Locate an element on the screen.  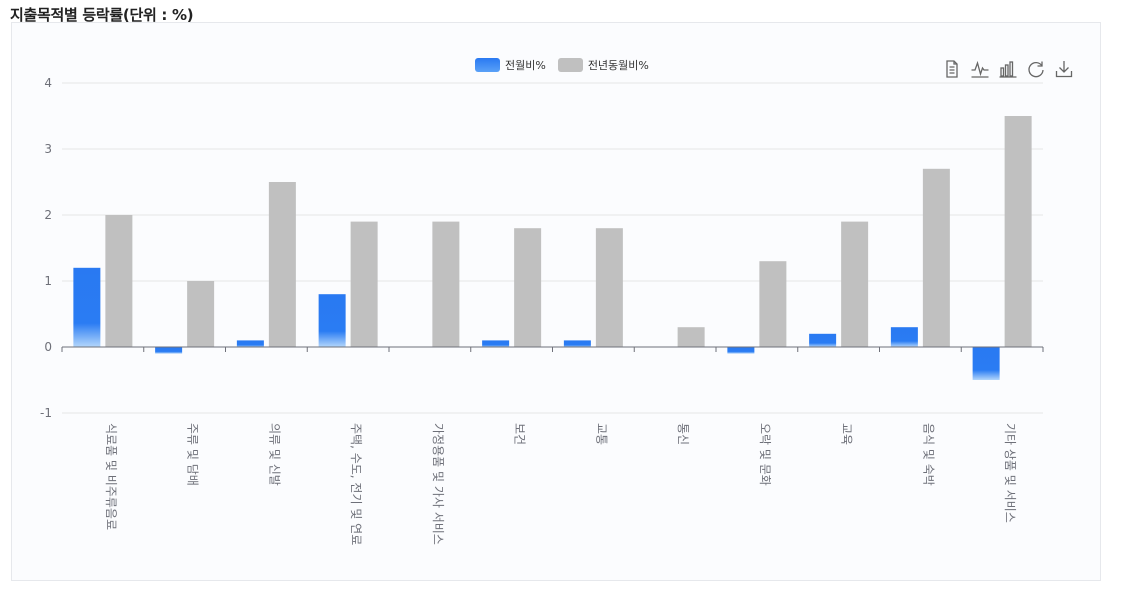
legend-item-series-1: 전월비% is located at coordinates (510, 65).